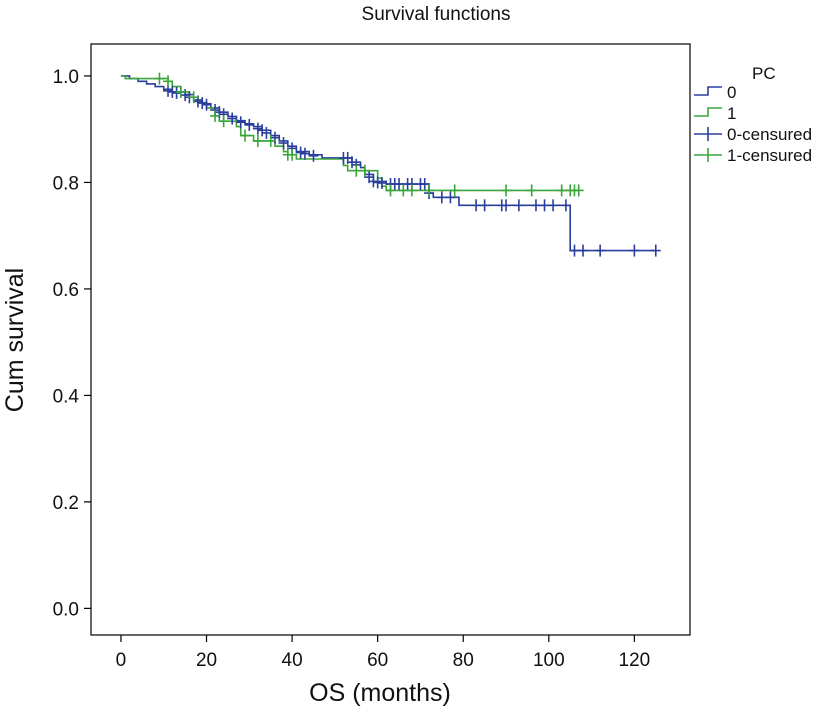  I want to click on x-tick-label: 100, so click(549, 660).